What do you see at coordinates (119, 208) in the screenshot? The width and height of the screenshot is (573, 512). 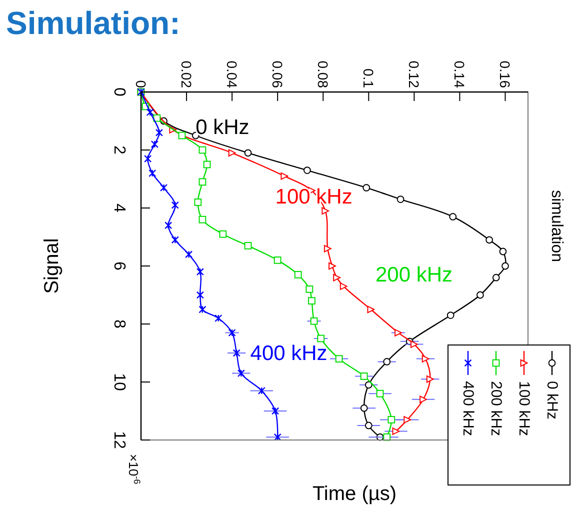 I see `y-tick-label: 4` at bounding box center [119, 208].